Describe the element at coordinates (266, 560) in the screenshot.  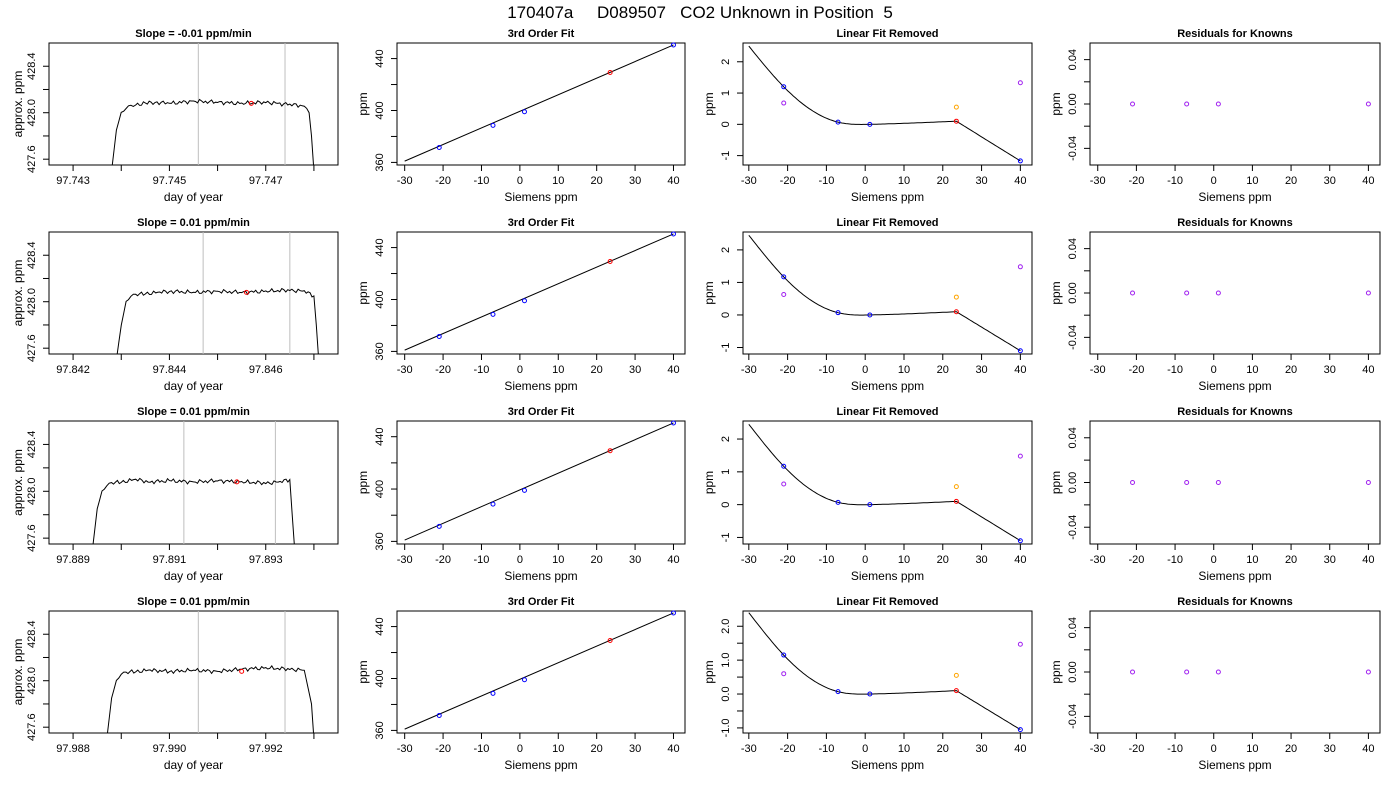
I see `r3-trace-xtick-label: 97.893` at that location.